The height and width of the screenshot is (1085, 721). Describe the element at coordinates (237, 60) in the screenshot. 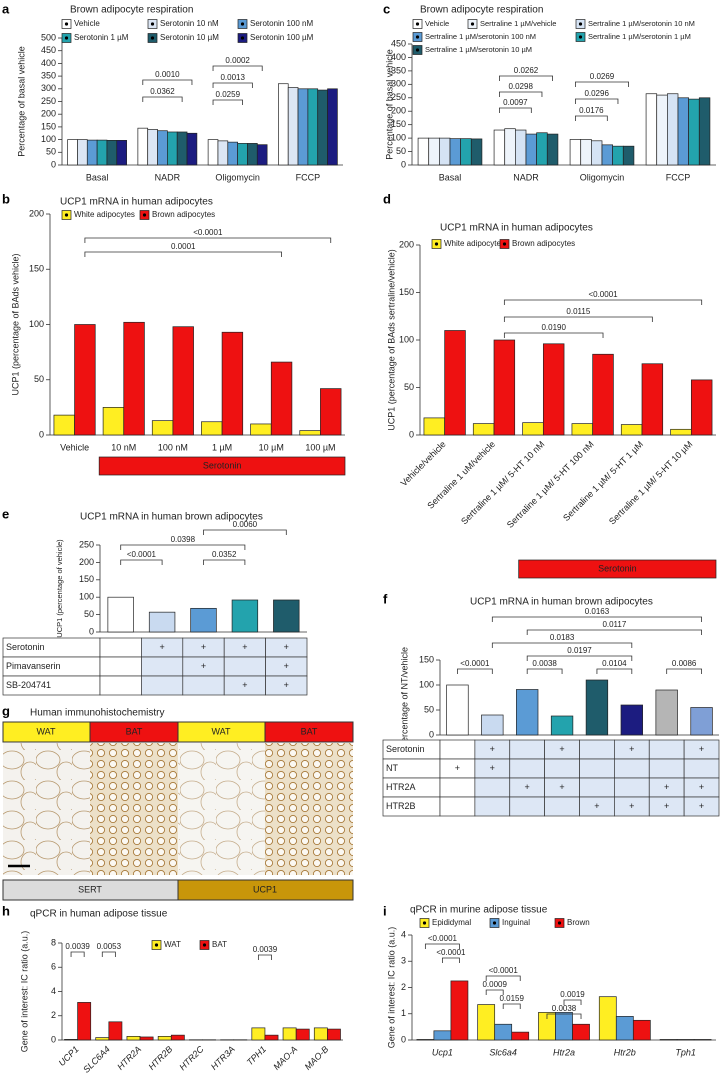

I see `p-value: 0.0002` at that location.